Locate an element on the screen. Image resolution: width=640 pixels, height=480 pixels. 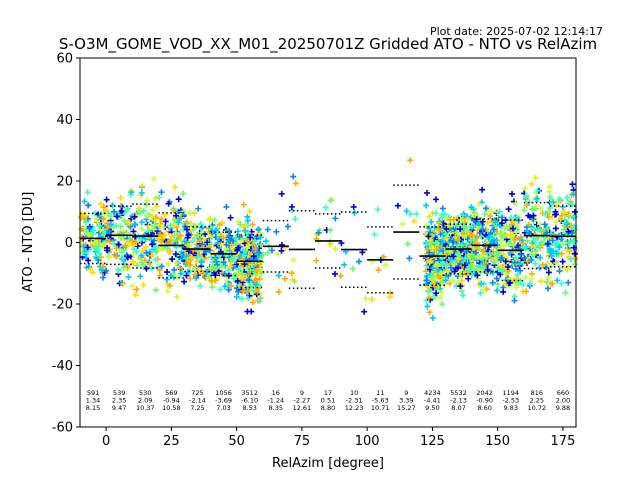
y-tick-label-4: 20 is located at coordinates (64, 182).